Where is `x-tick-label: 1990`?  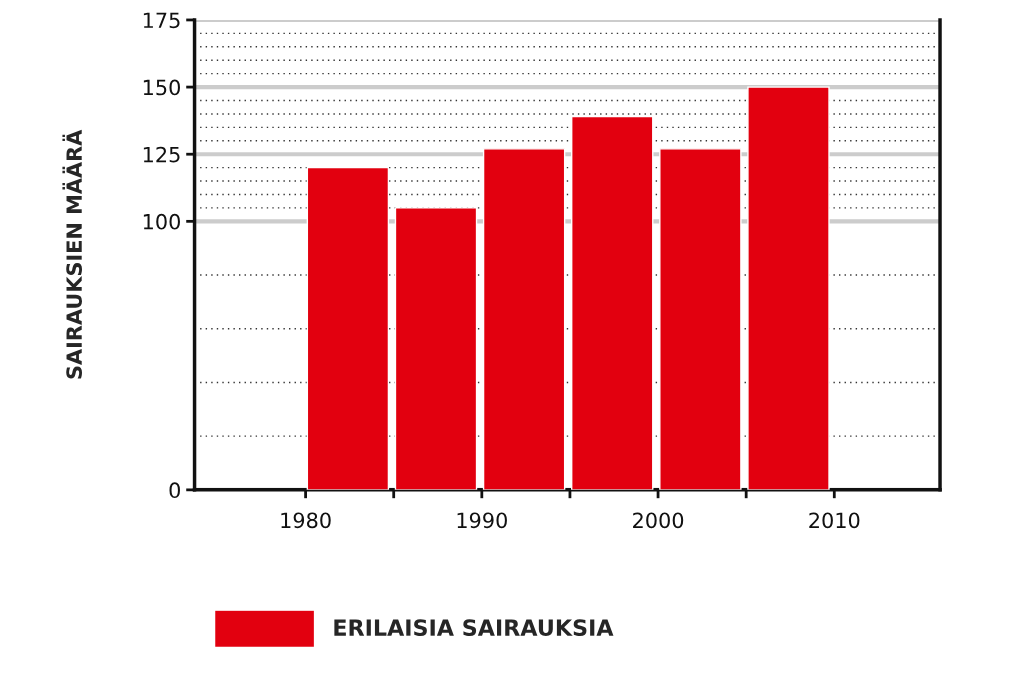
x-tick-label: 1990 is located at coordinates (482, 520).